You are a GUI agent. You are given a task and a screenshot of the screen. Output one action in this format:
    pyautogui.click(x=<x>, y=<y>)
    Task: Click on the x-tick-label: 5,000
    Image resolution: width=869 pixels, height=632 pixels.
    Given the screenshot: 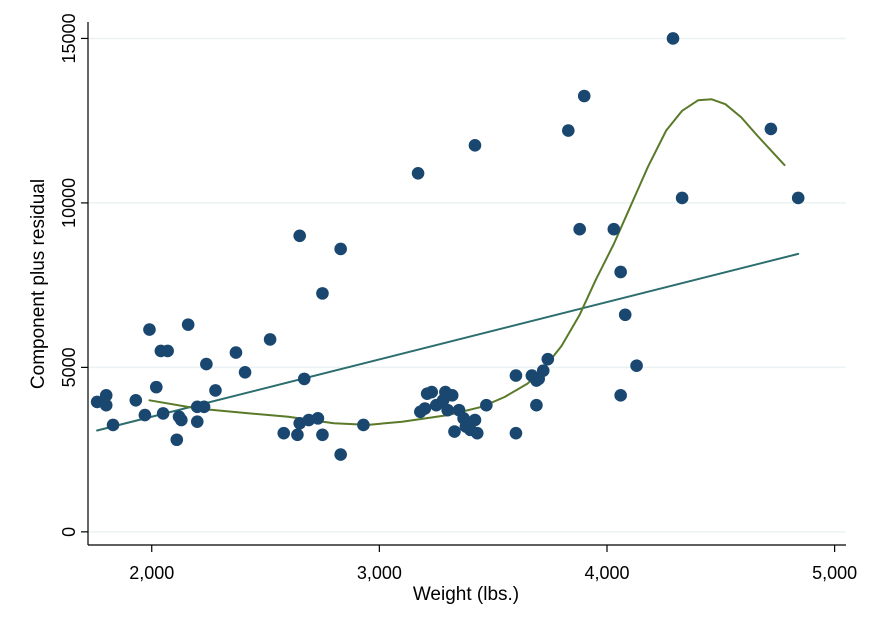 What is the action you would take?
    pyautogui.click(x=834, y=573)
    